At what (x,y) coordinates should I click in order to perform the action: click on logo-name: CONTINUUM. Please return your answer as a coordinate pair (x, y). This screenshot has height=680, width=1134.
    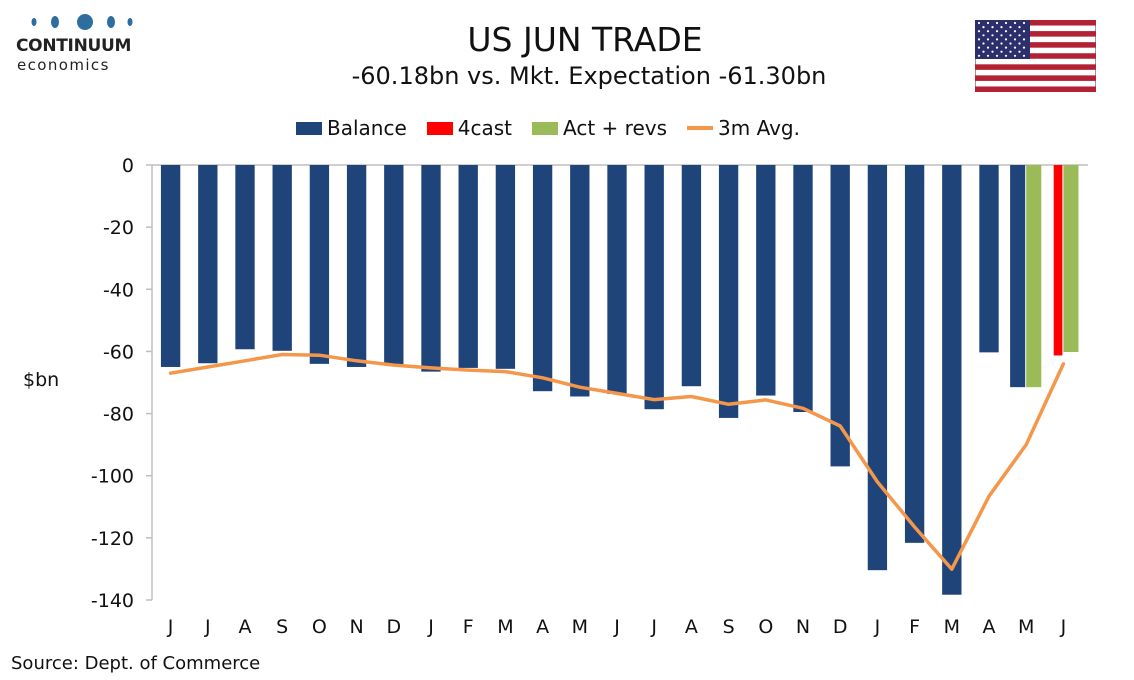
    Looking at the image, I should click on (74, 46).